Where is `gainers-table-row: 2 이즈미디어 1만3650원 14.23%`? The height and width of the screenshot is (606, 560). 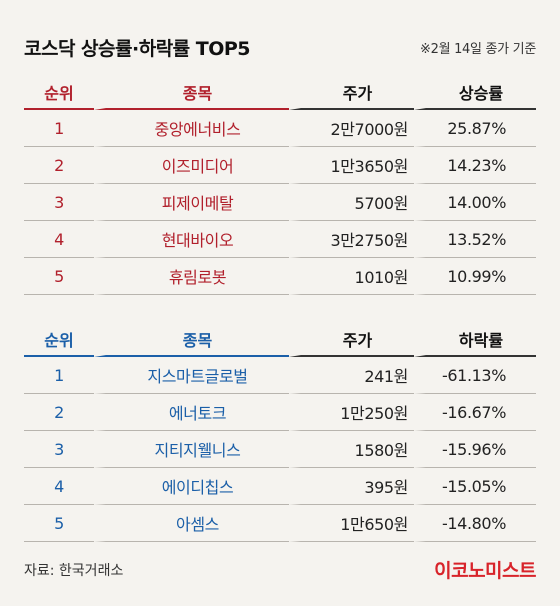 gainers-table-row: 2 이즈미디어 1만3650원 14.23% is located at coordinates (280, 165).